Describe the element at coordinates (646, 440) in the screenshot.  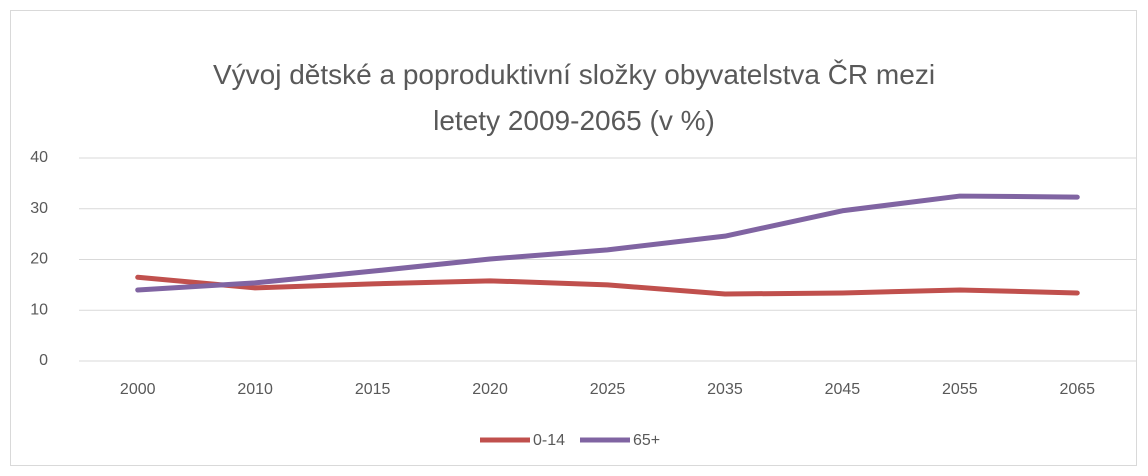
I see `legend-label: 65+` at that location.